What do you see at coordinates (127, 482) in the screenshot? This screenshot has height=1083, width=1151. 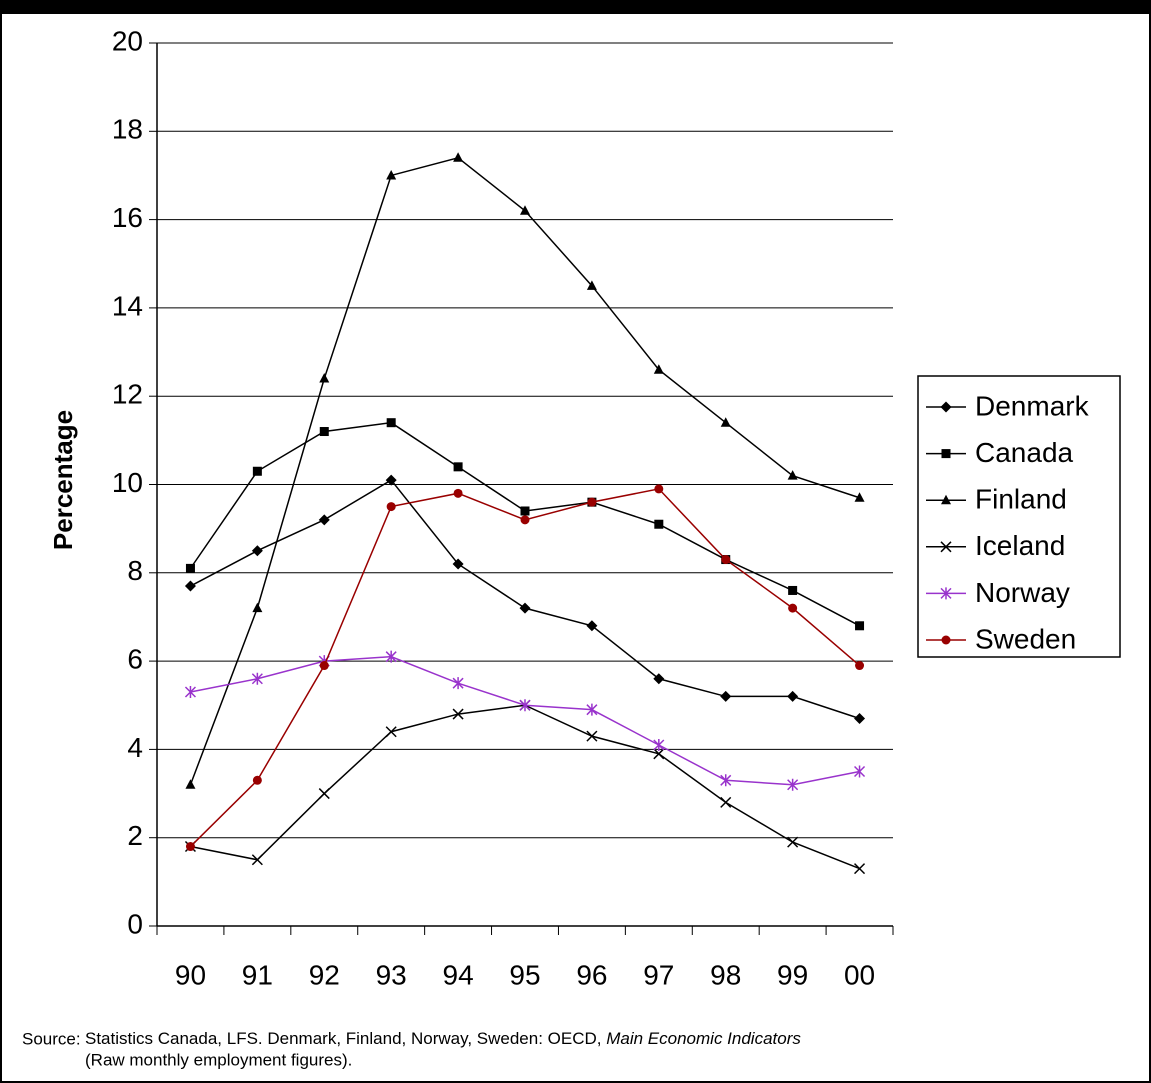 I see `y-tick-label: 10` at bounding box center [127, 482].